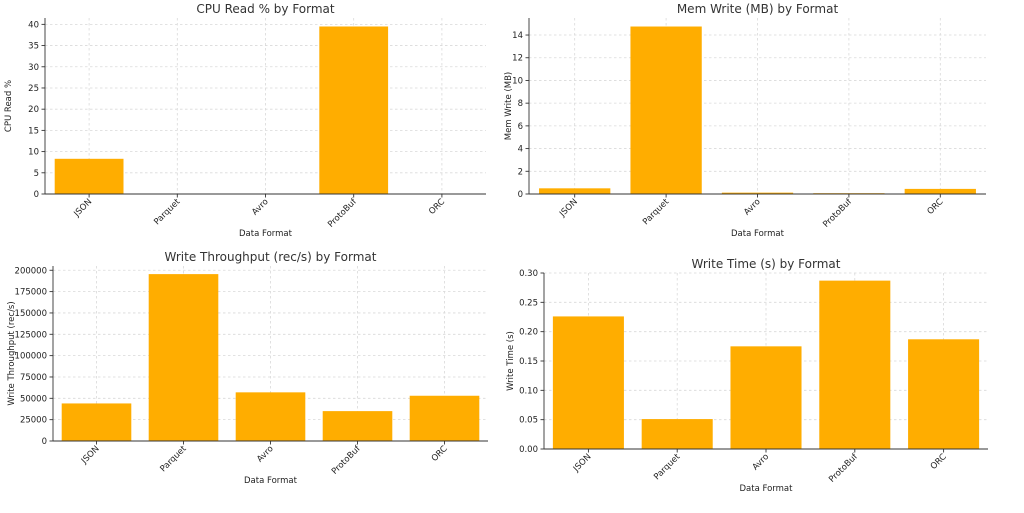  I want to click on write-time-y-label: Write Time (s), so click(511, 361).